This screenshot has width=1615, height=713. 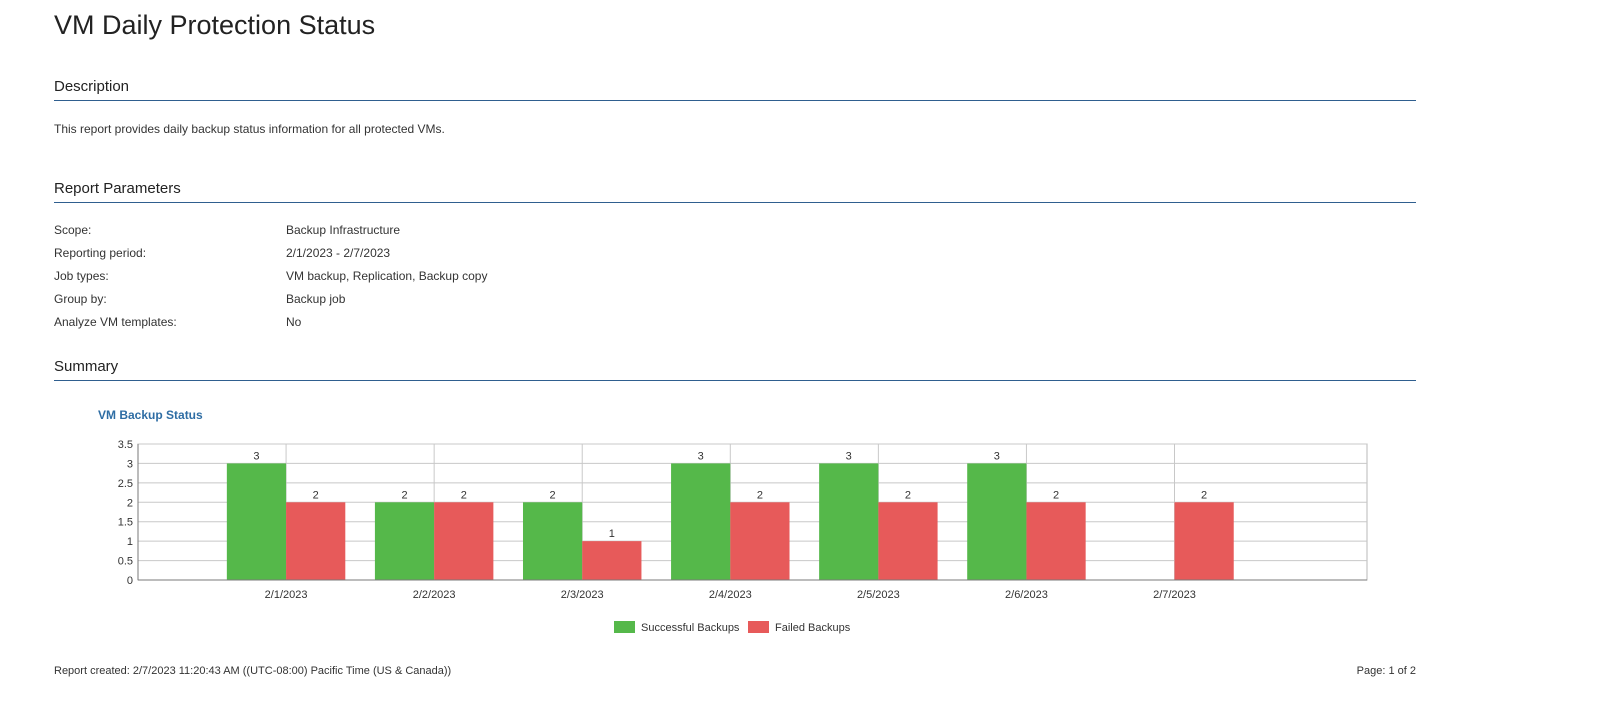 What do you see at coordinates (813, 628) in the screenshot?
I see `legend-label: Failed Backups` at bounding box center [813, 628].